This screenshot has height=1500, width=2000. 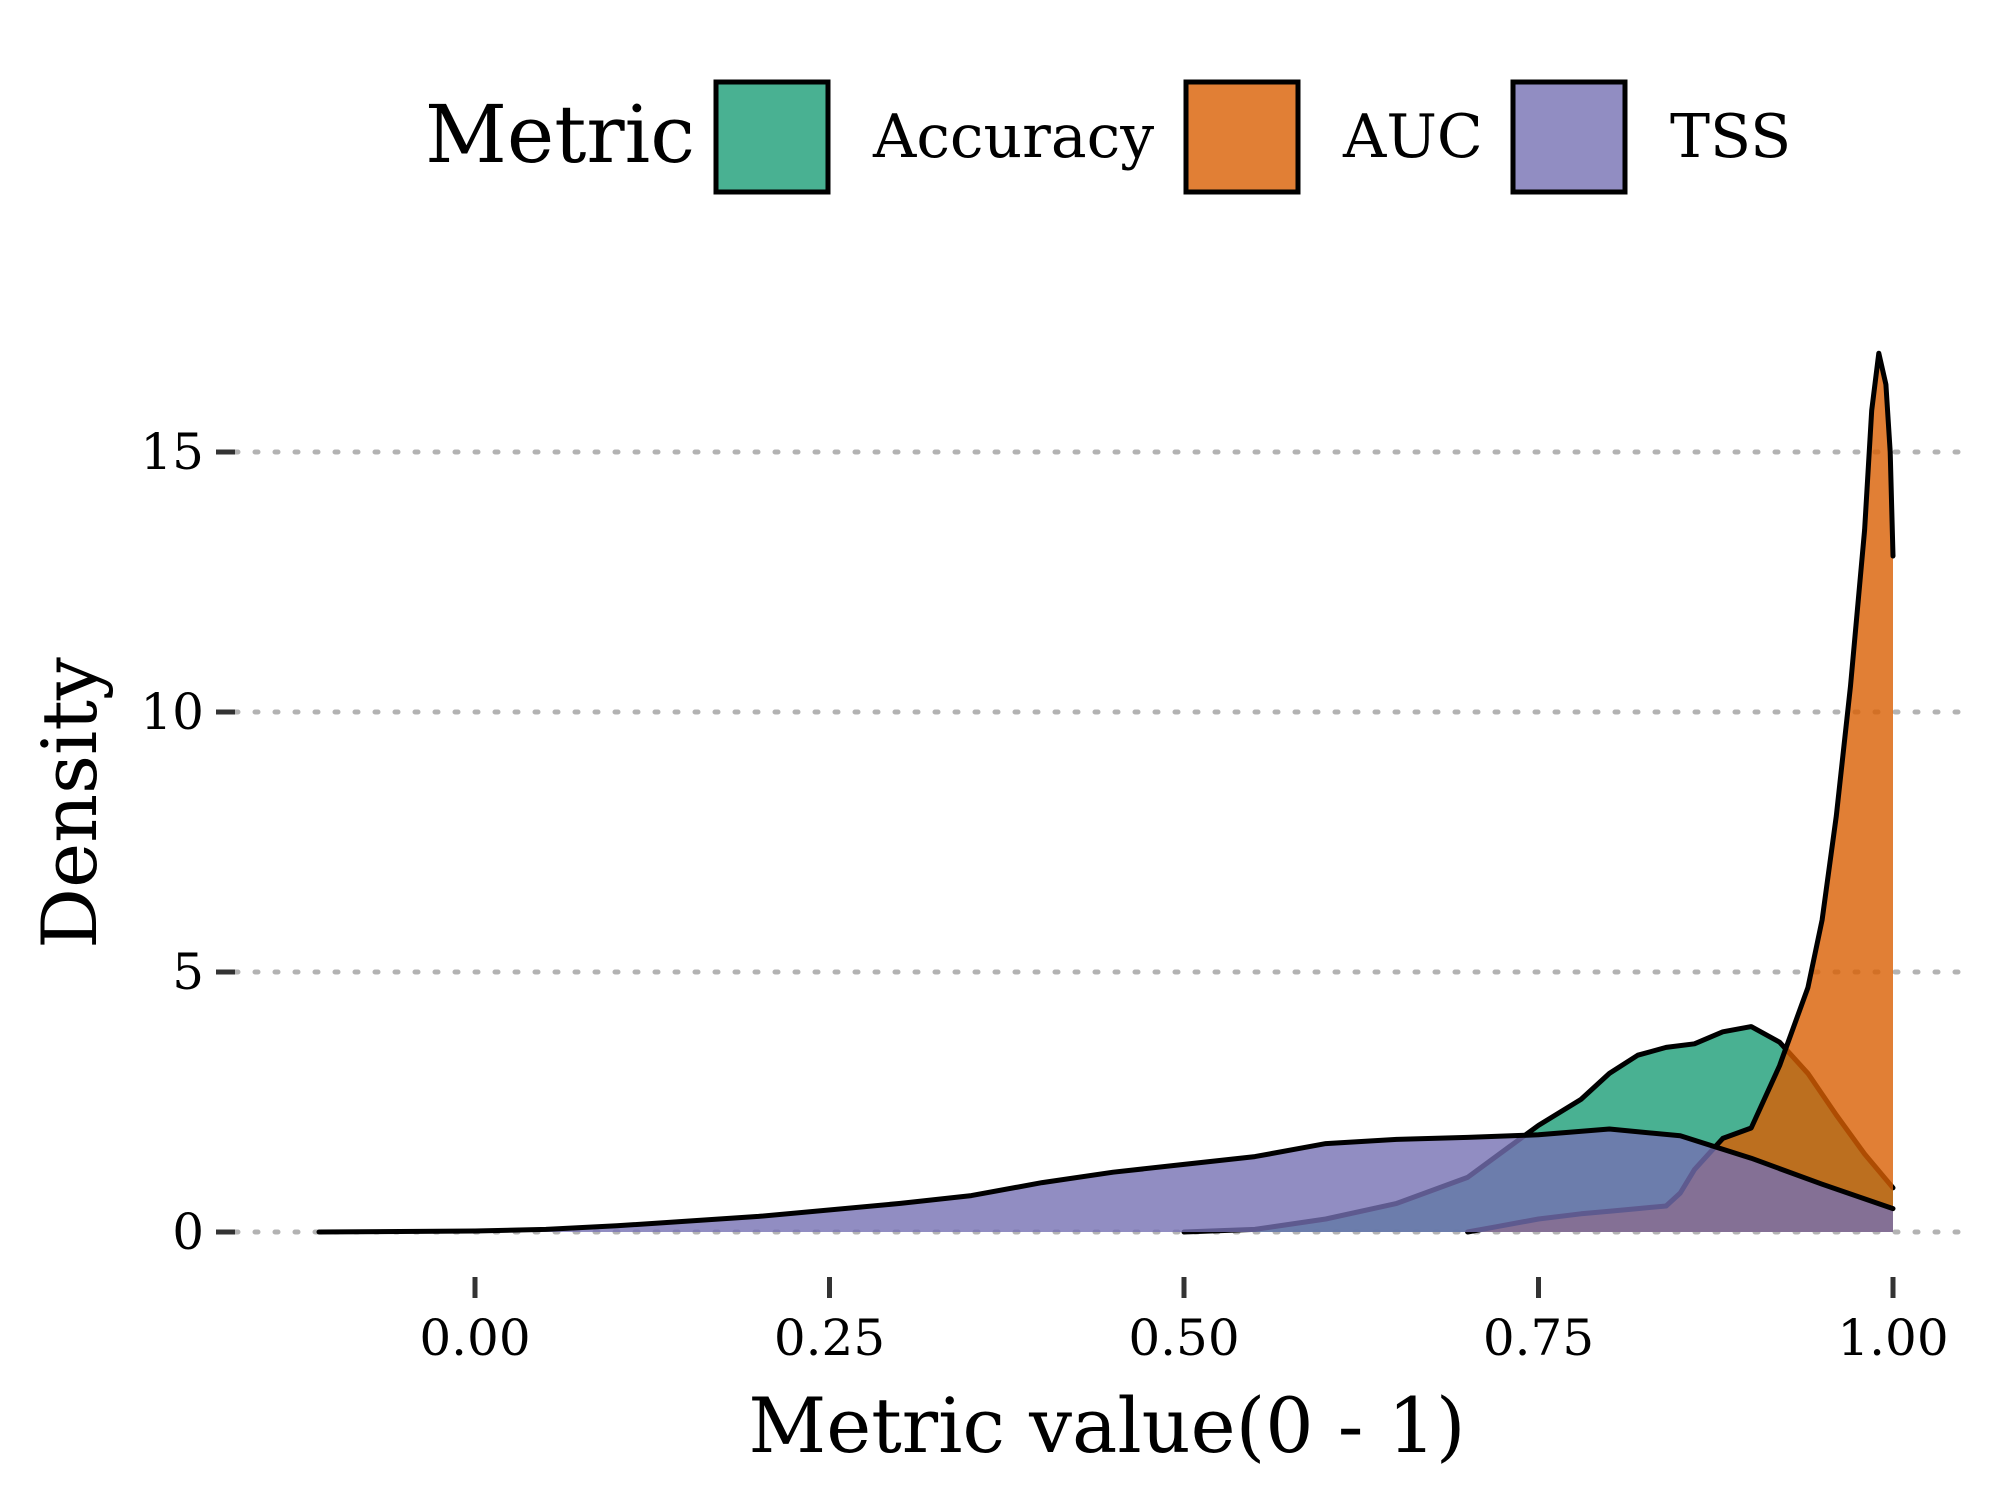 I want to click on density-area-auc, so click(x=1680, y=792).